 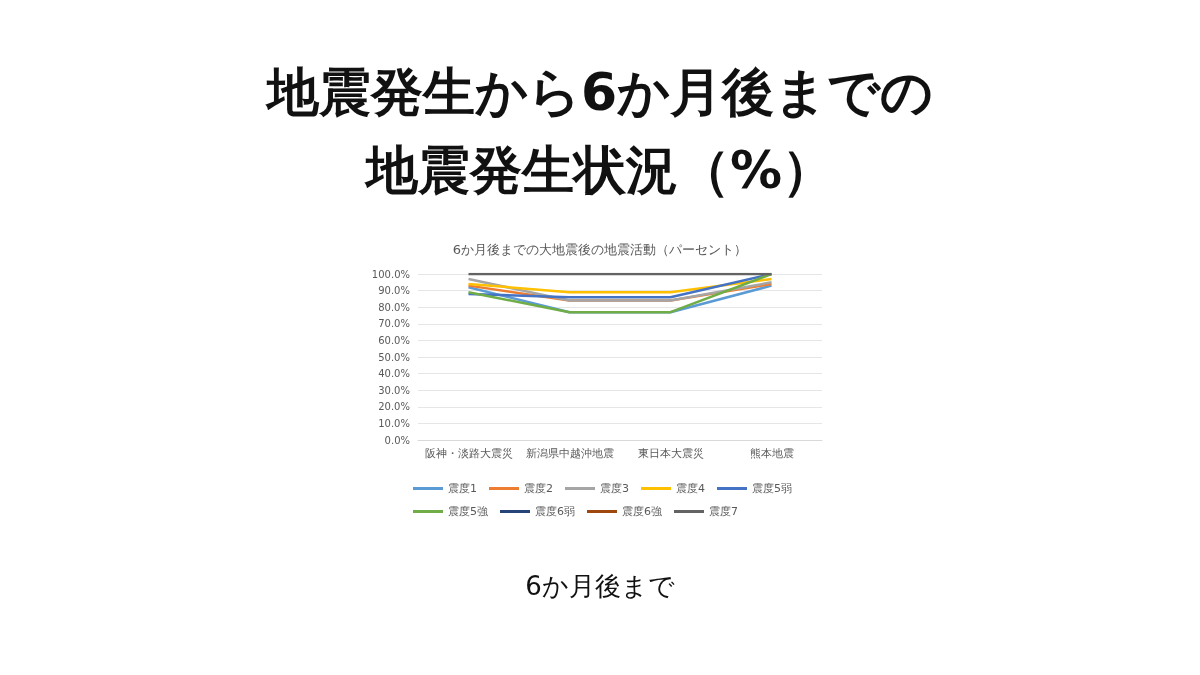 I want to click on legend-label: 震度1, so click(x=462, y=488).